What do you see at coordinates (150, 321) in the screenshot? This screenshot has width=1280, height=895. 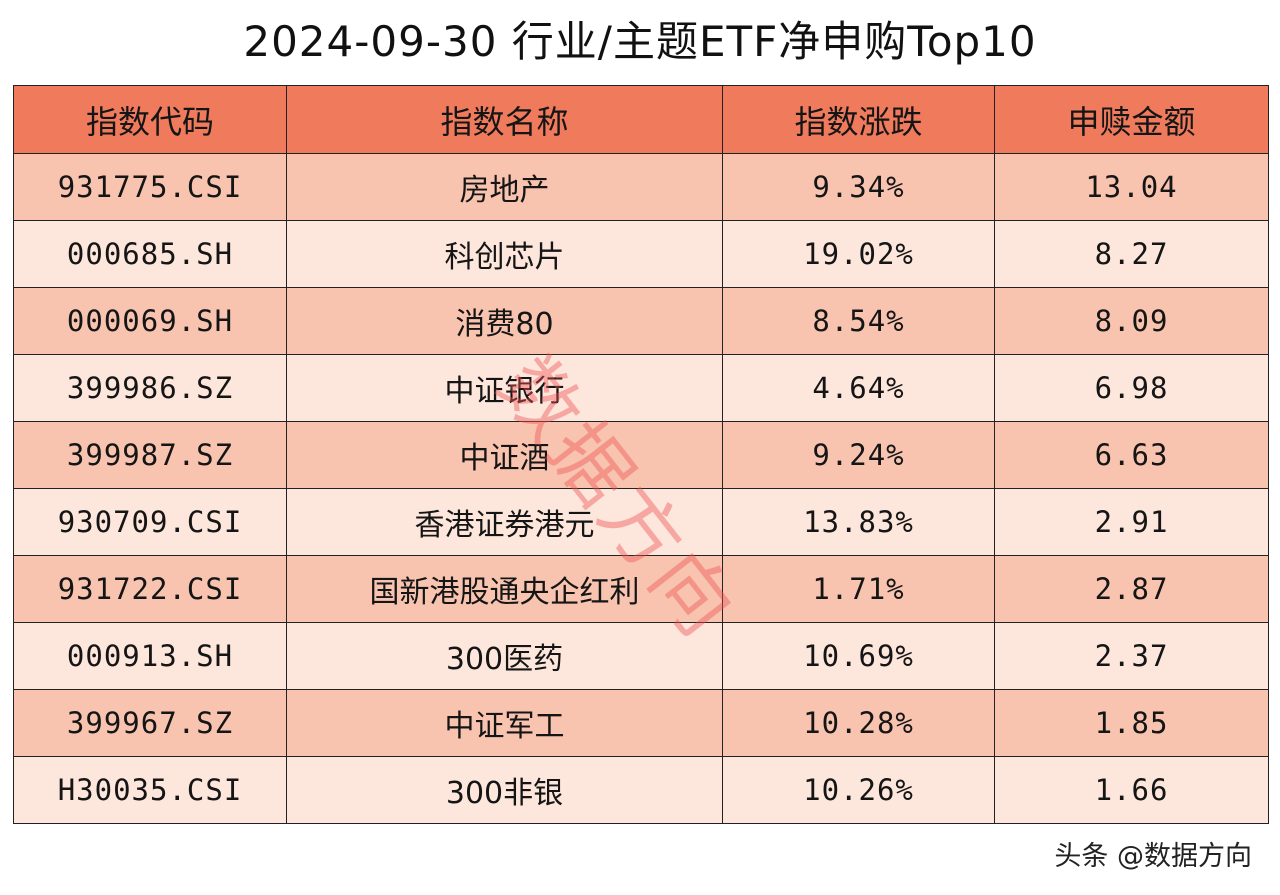 I see `index-code-cell: 000069.SH` at bounding box center [150, 321].